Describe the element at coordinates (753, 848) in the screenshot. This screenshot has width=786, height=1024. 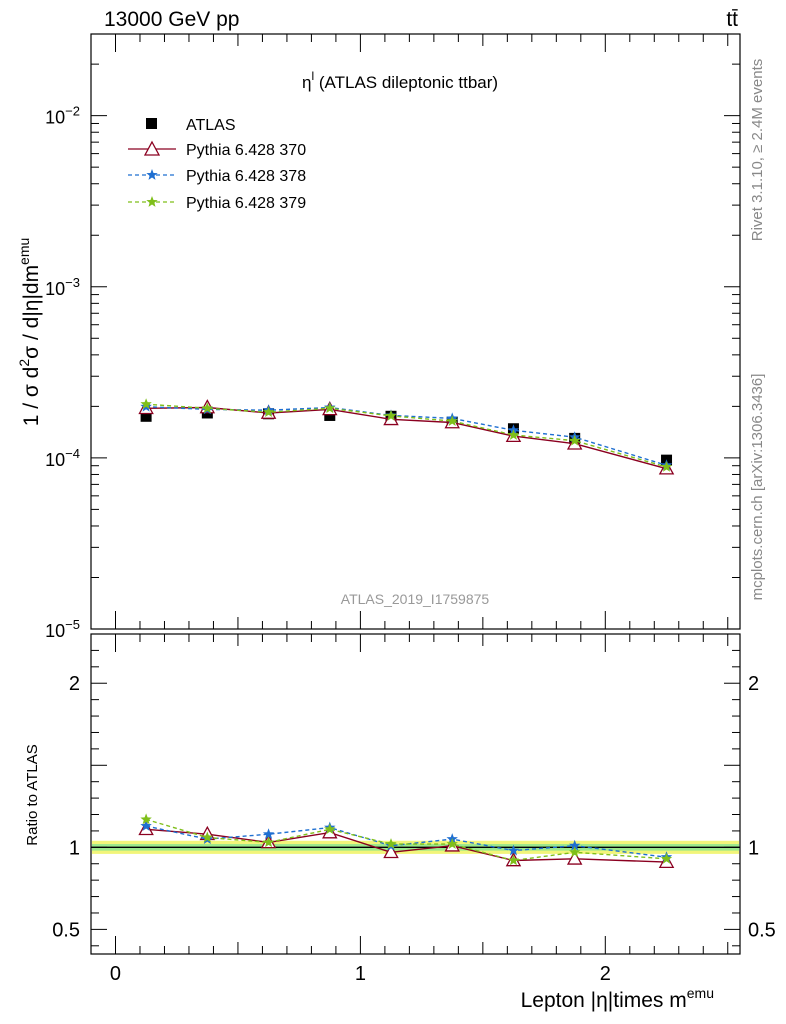
I see `ratio-y-tick-label-right: 1` at that location.